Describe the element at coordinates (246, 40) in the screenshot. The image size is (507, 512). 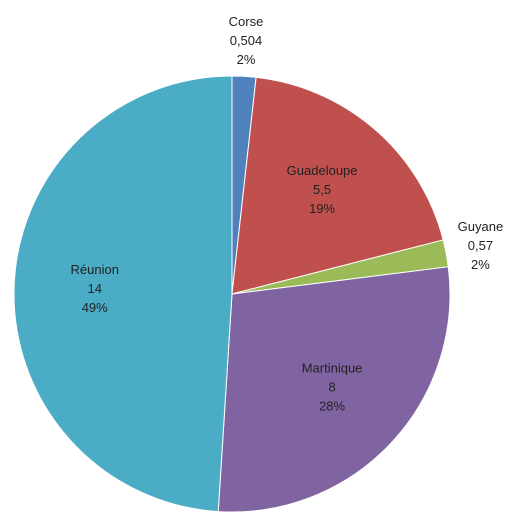
I see `data-label: 0,504` at that location.